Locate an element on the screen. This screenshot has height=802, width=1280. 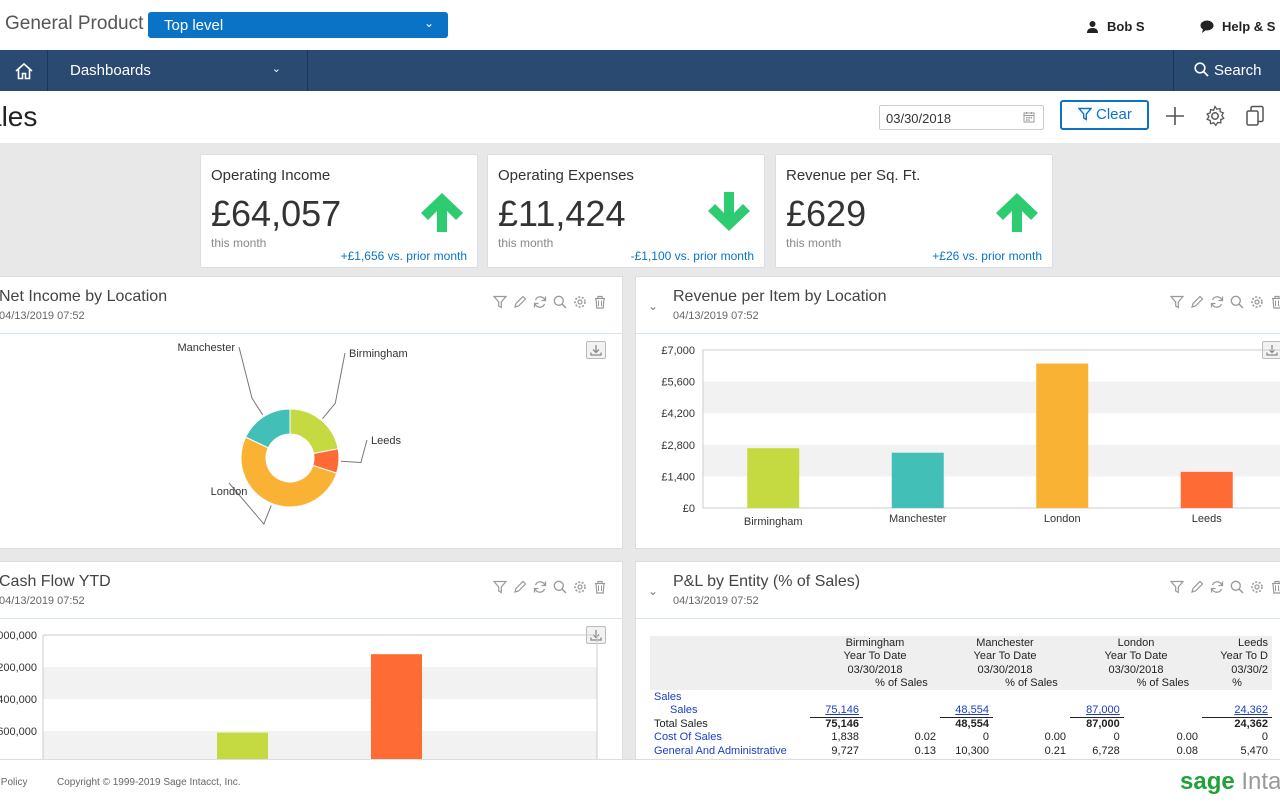
chat-icon is located at coordinates (1207, 26).